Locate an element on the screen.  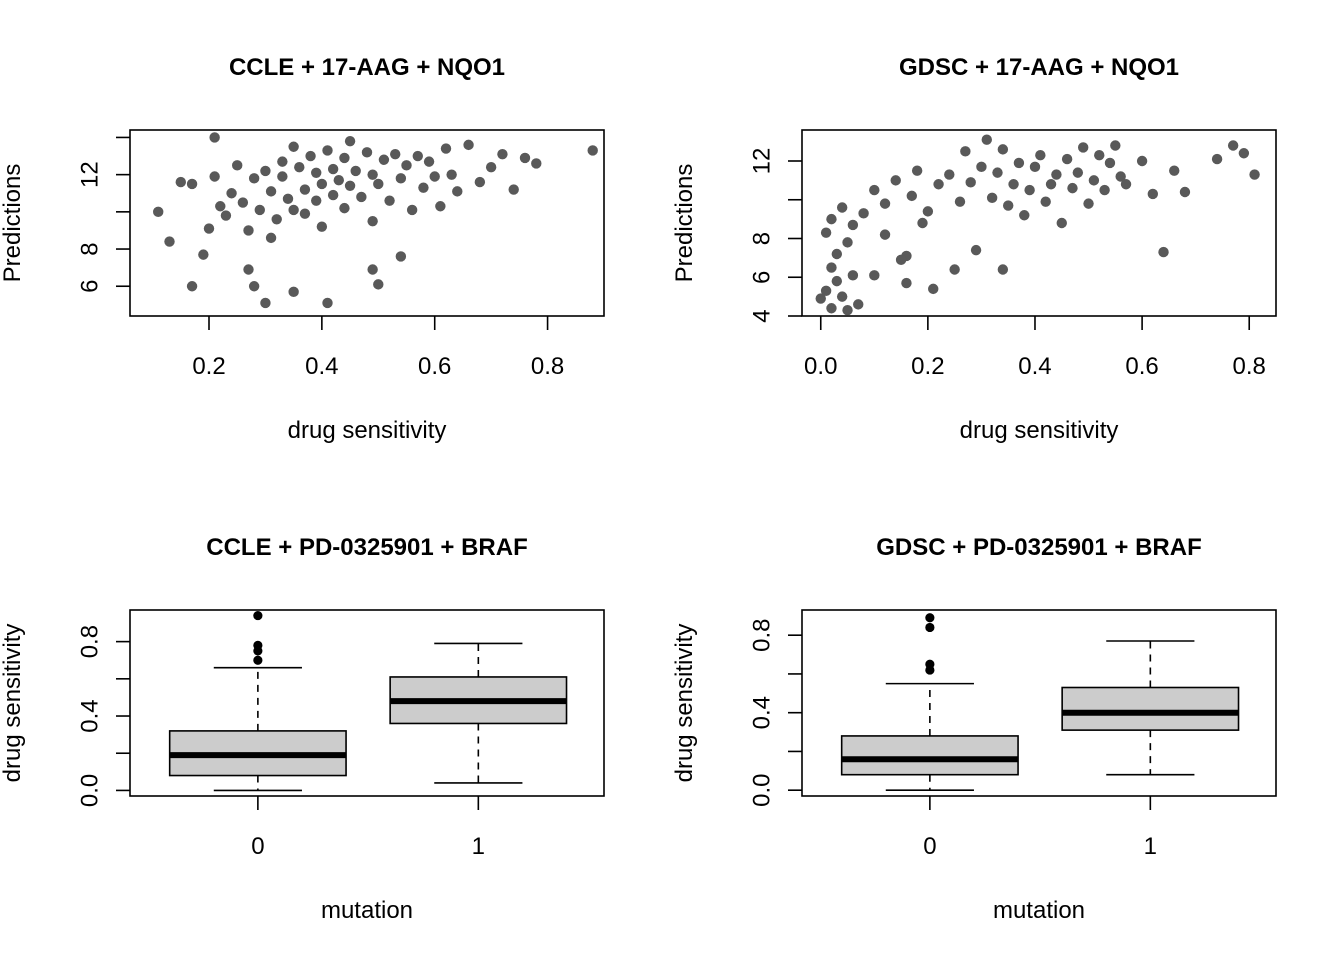
x-tick-label: 0.6 is located at coordinates (434, 366).